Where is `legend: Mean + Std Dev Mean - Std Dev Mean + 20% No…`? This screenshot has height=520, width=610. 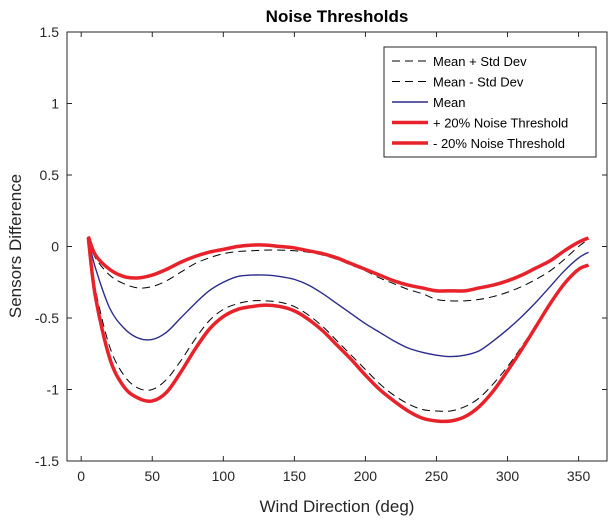 legend: Mean + Std Dev Mean - Std Dev Mean + 20% No… is located at coordinates (490, 102).